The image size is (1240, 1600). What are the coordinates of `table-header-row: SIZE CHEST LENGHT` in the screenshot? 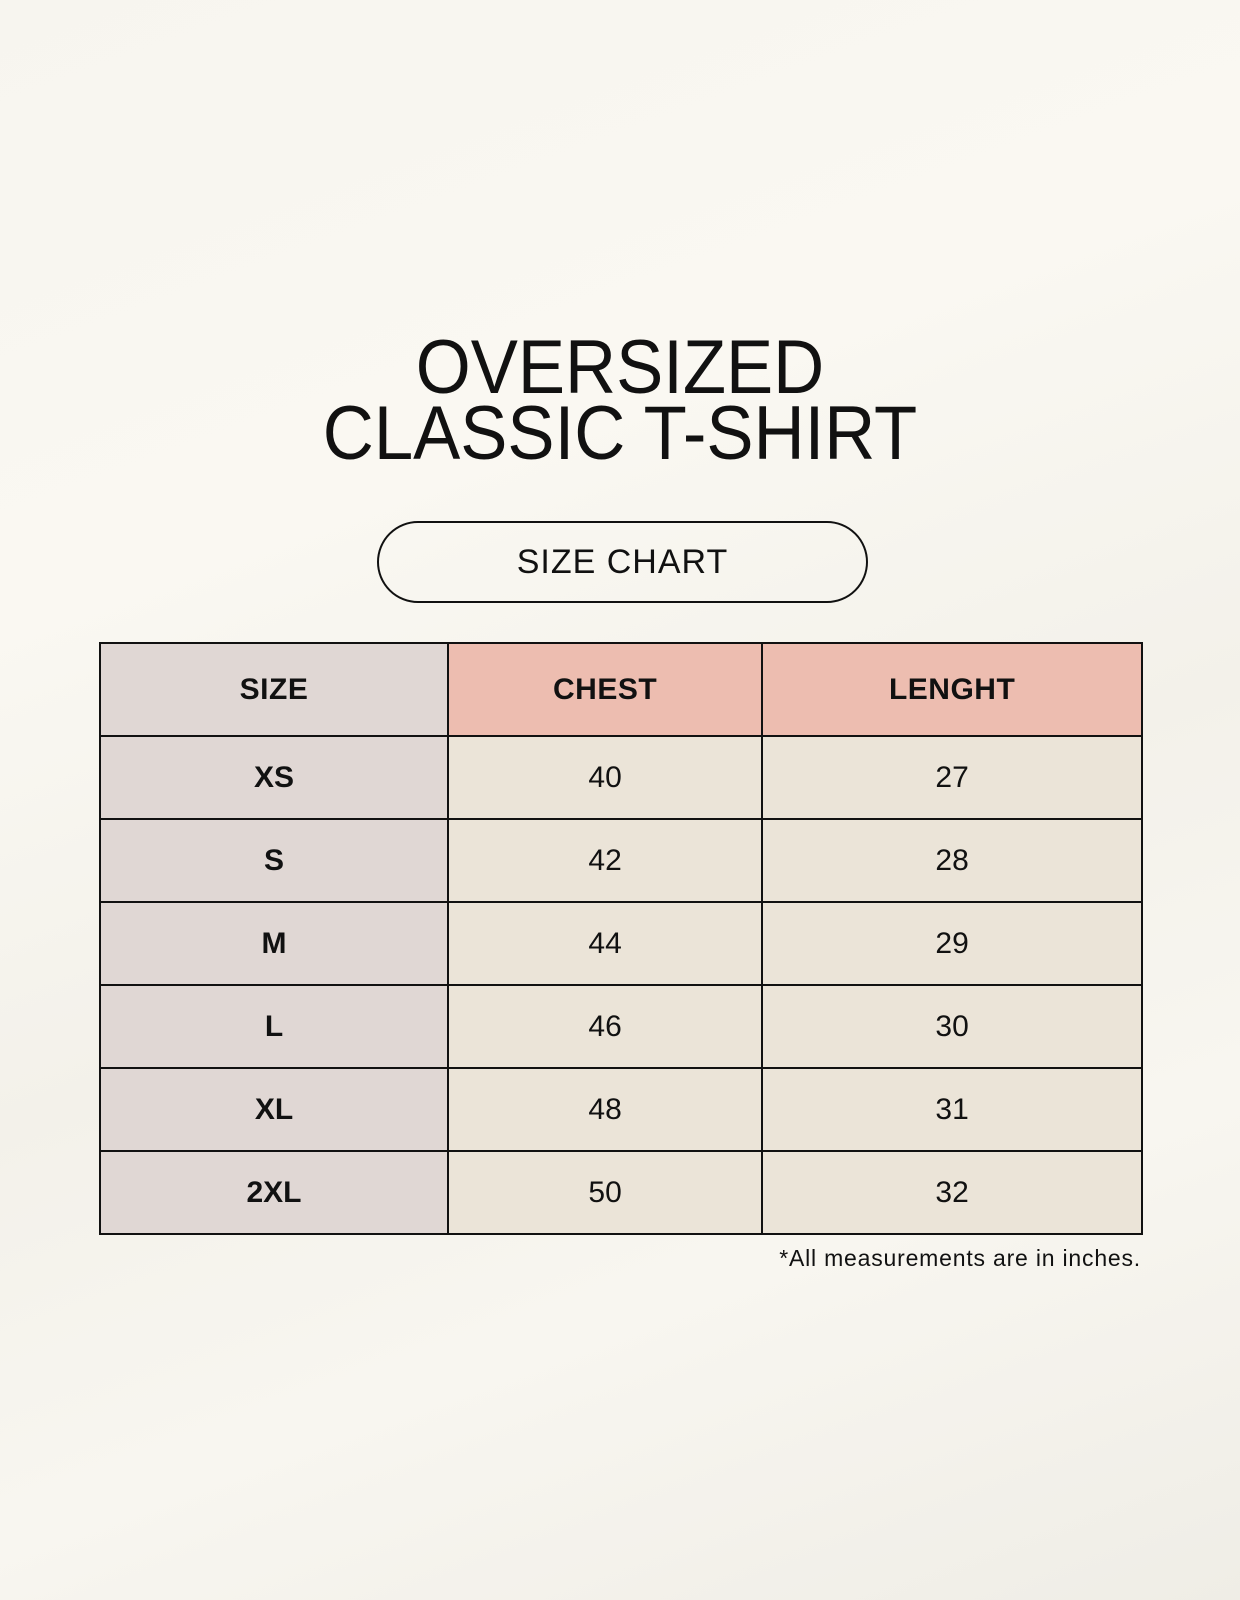 It's located at (621, 689).